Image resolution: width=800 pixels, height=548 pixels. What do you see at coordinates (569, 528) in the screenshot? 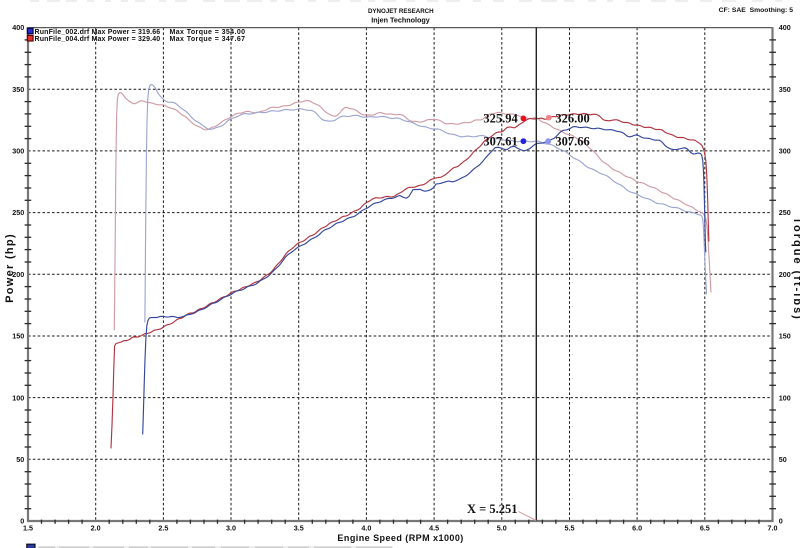
I see `svg-text: 5.5` at bounding box center [569, 528].